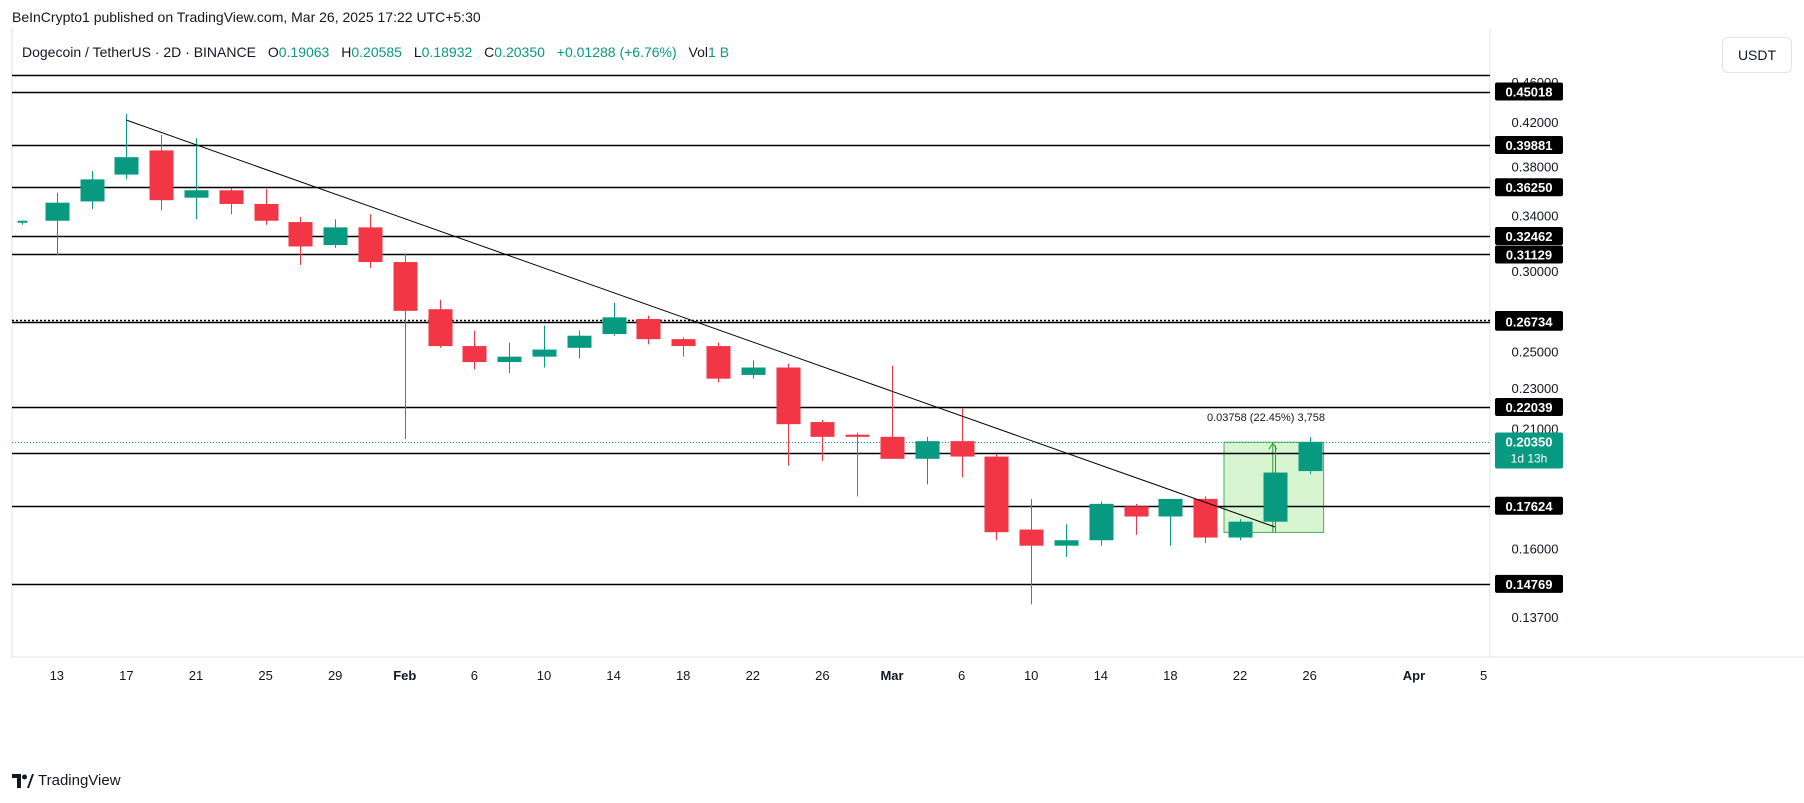  I want to click on x-tick-label: 18, so click(1170, 675).